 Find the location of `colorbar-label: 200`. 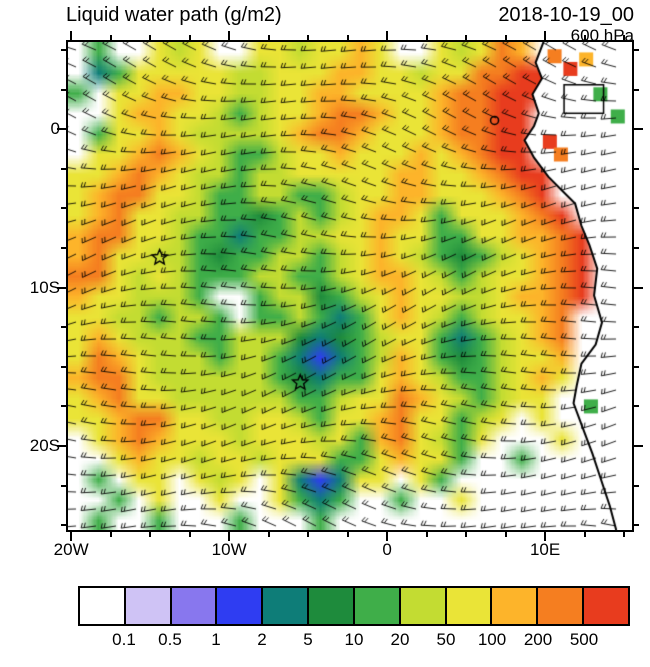

colorbar-label: 200 is located at coordinates (538, 639).